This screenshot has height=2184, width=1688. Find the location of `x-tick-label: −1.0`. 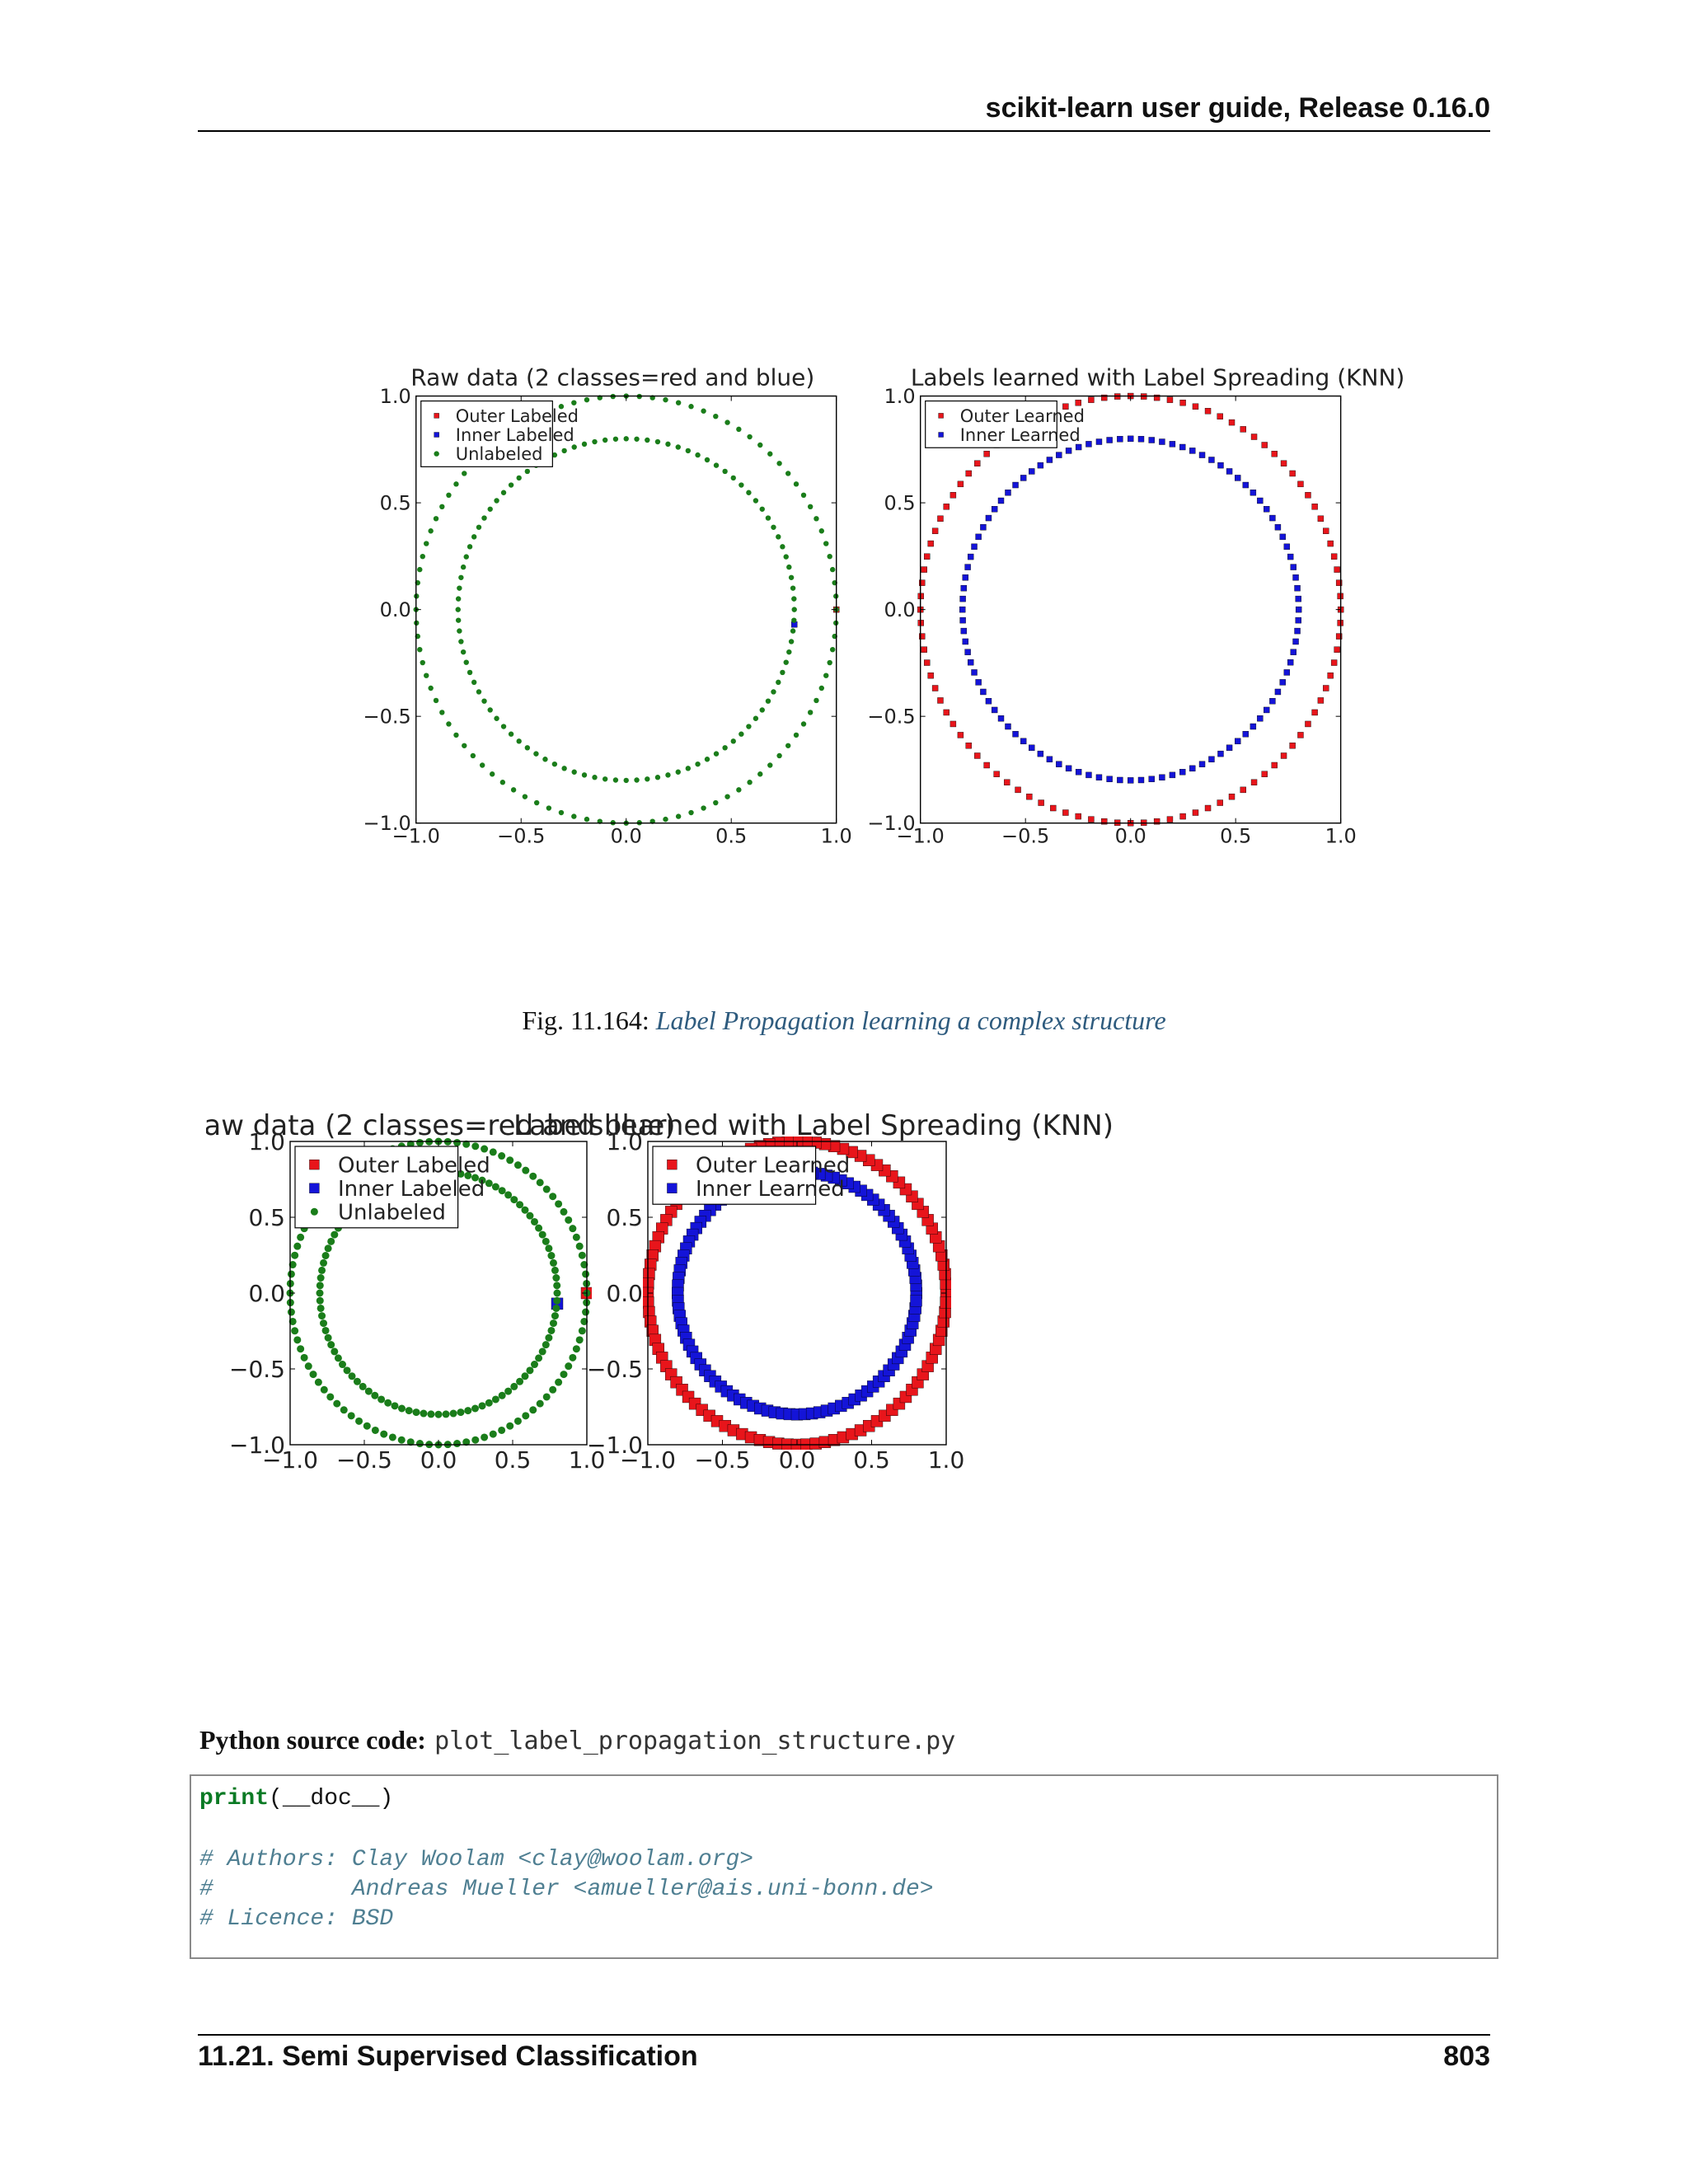

x-tick-label: −1.0 is located at coordinates (648, 1460).